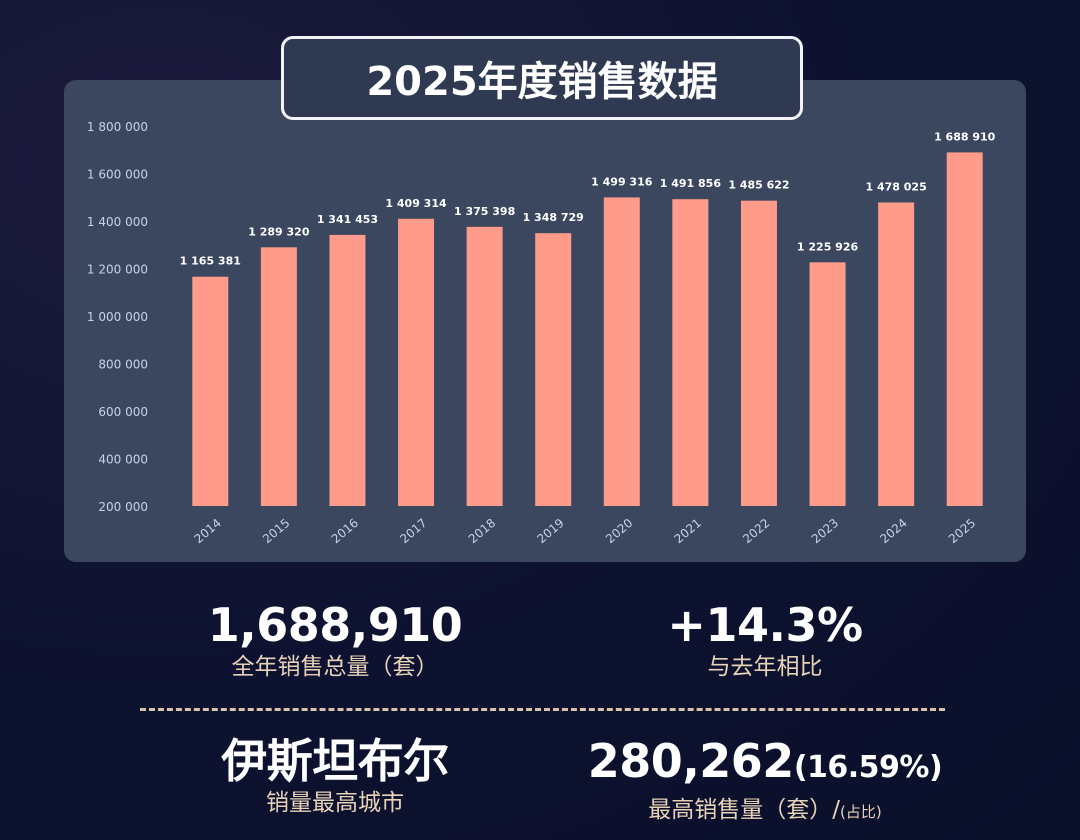 The height and width of the screenshot is (840, 1080). Describe the element at coordinates (413, 531) in the screenshot. I see `x-tick-label: 2017` at that location.